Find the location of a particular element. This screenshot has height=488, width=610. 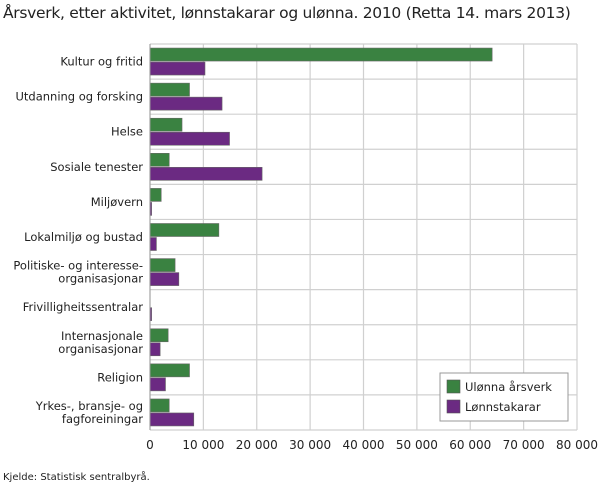

source-note: Kjelde: Statistisk sentralbyrå. is located at coordinates (76, 477).